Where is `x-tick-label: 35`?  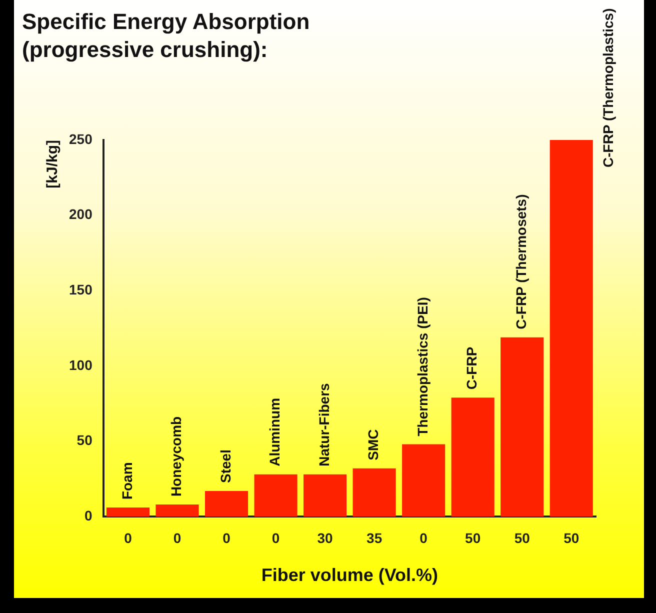
x-tick-label: 35 is located at coordinates (374, 538).